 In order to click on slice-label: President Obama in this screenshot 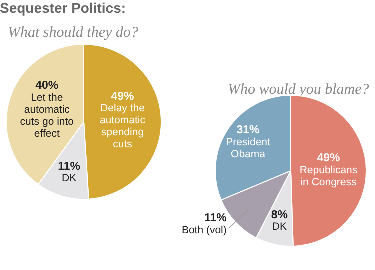, I will do `click(248, 148)`.